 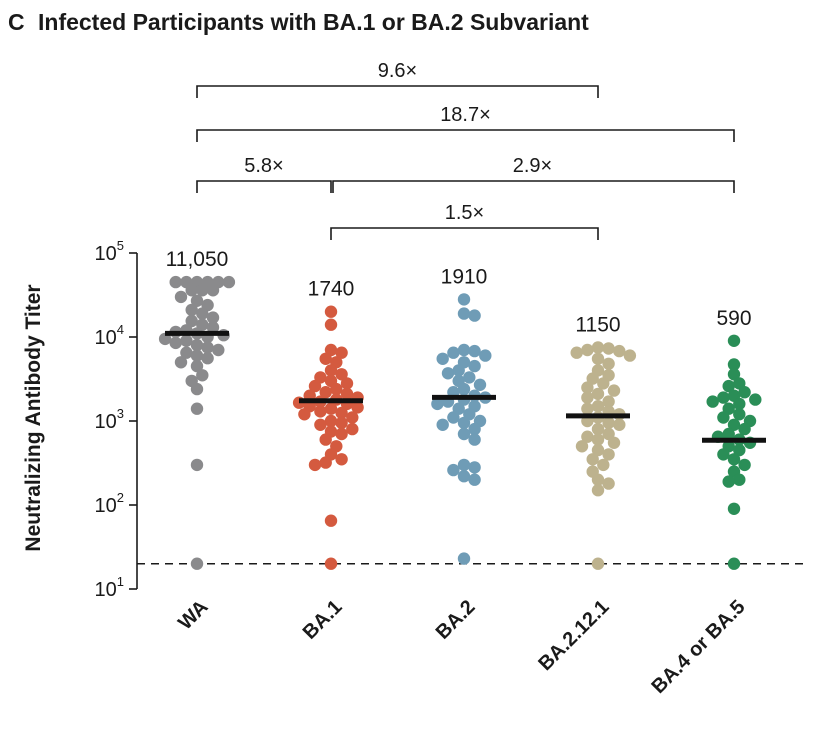 I want to click on y-tick-label: 10¹, so click(x=109, y=587).